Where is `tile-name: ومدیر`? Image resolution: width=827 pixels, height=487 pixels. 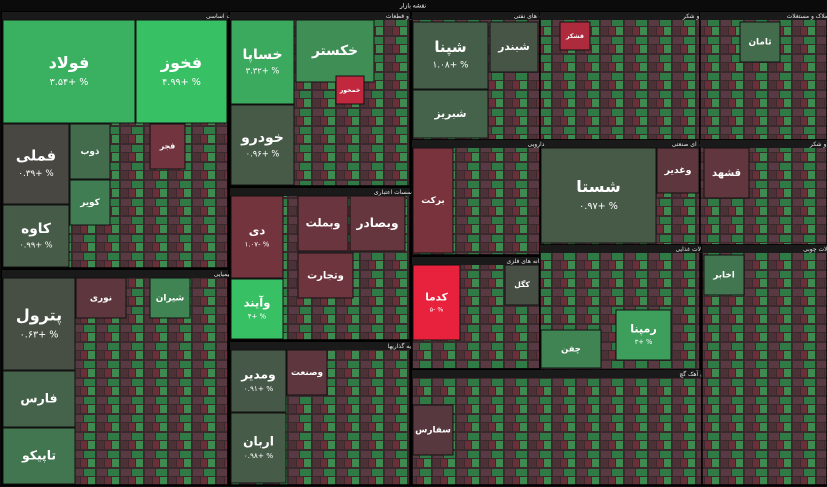 tile-name: ومدیر is located at coordinates (257, 374).